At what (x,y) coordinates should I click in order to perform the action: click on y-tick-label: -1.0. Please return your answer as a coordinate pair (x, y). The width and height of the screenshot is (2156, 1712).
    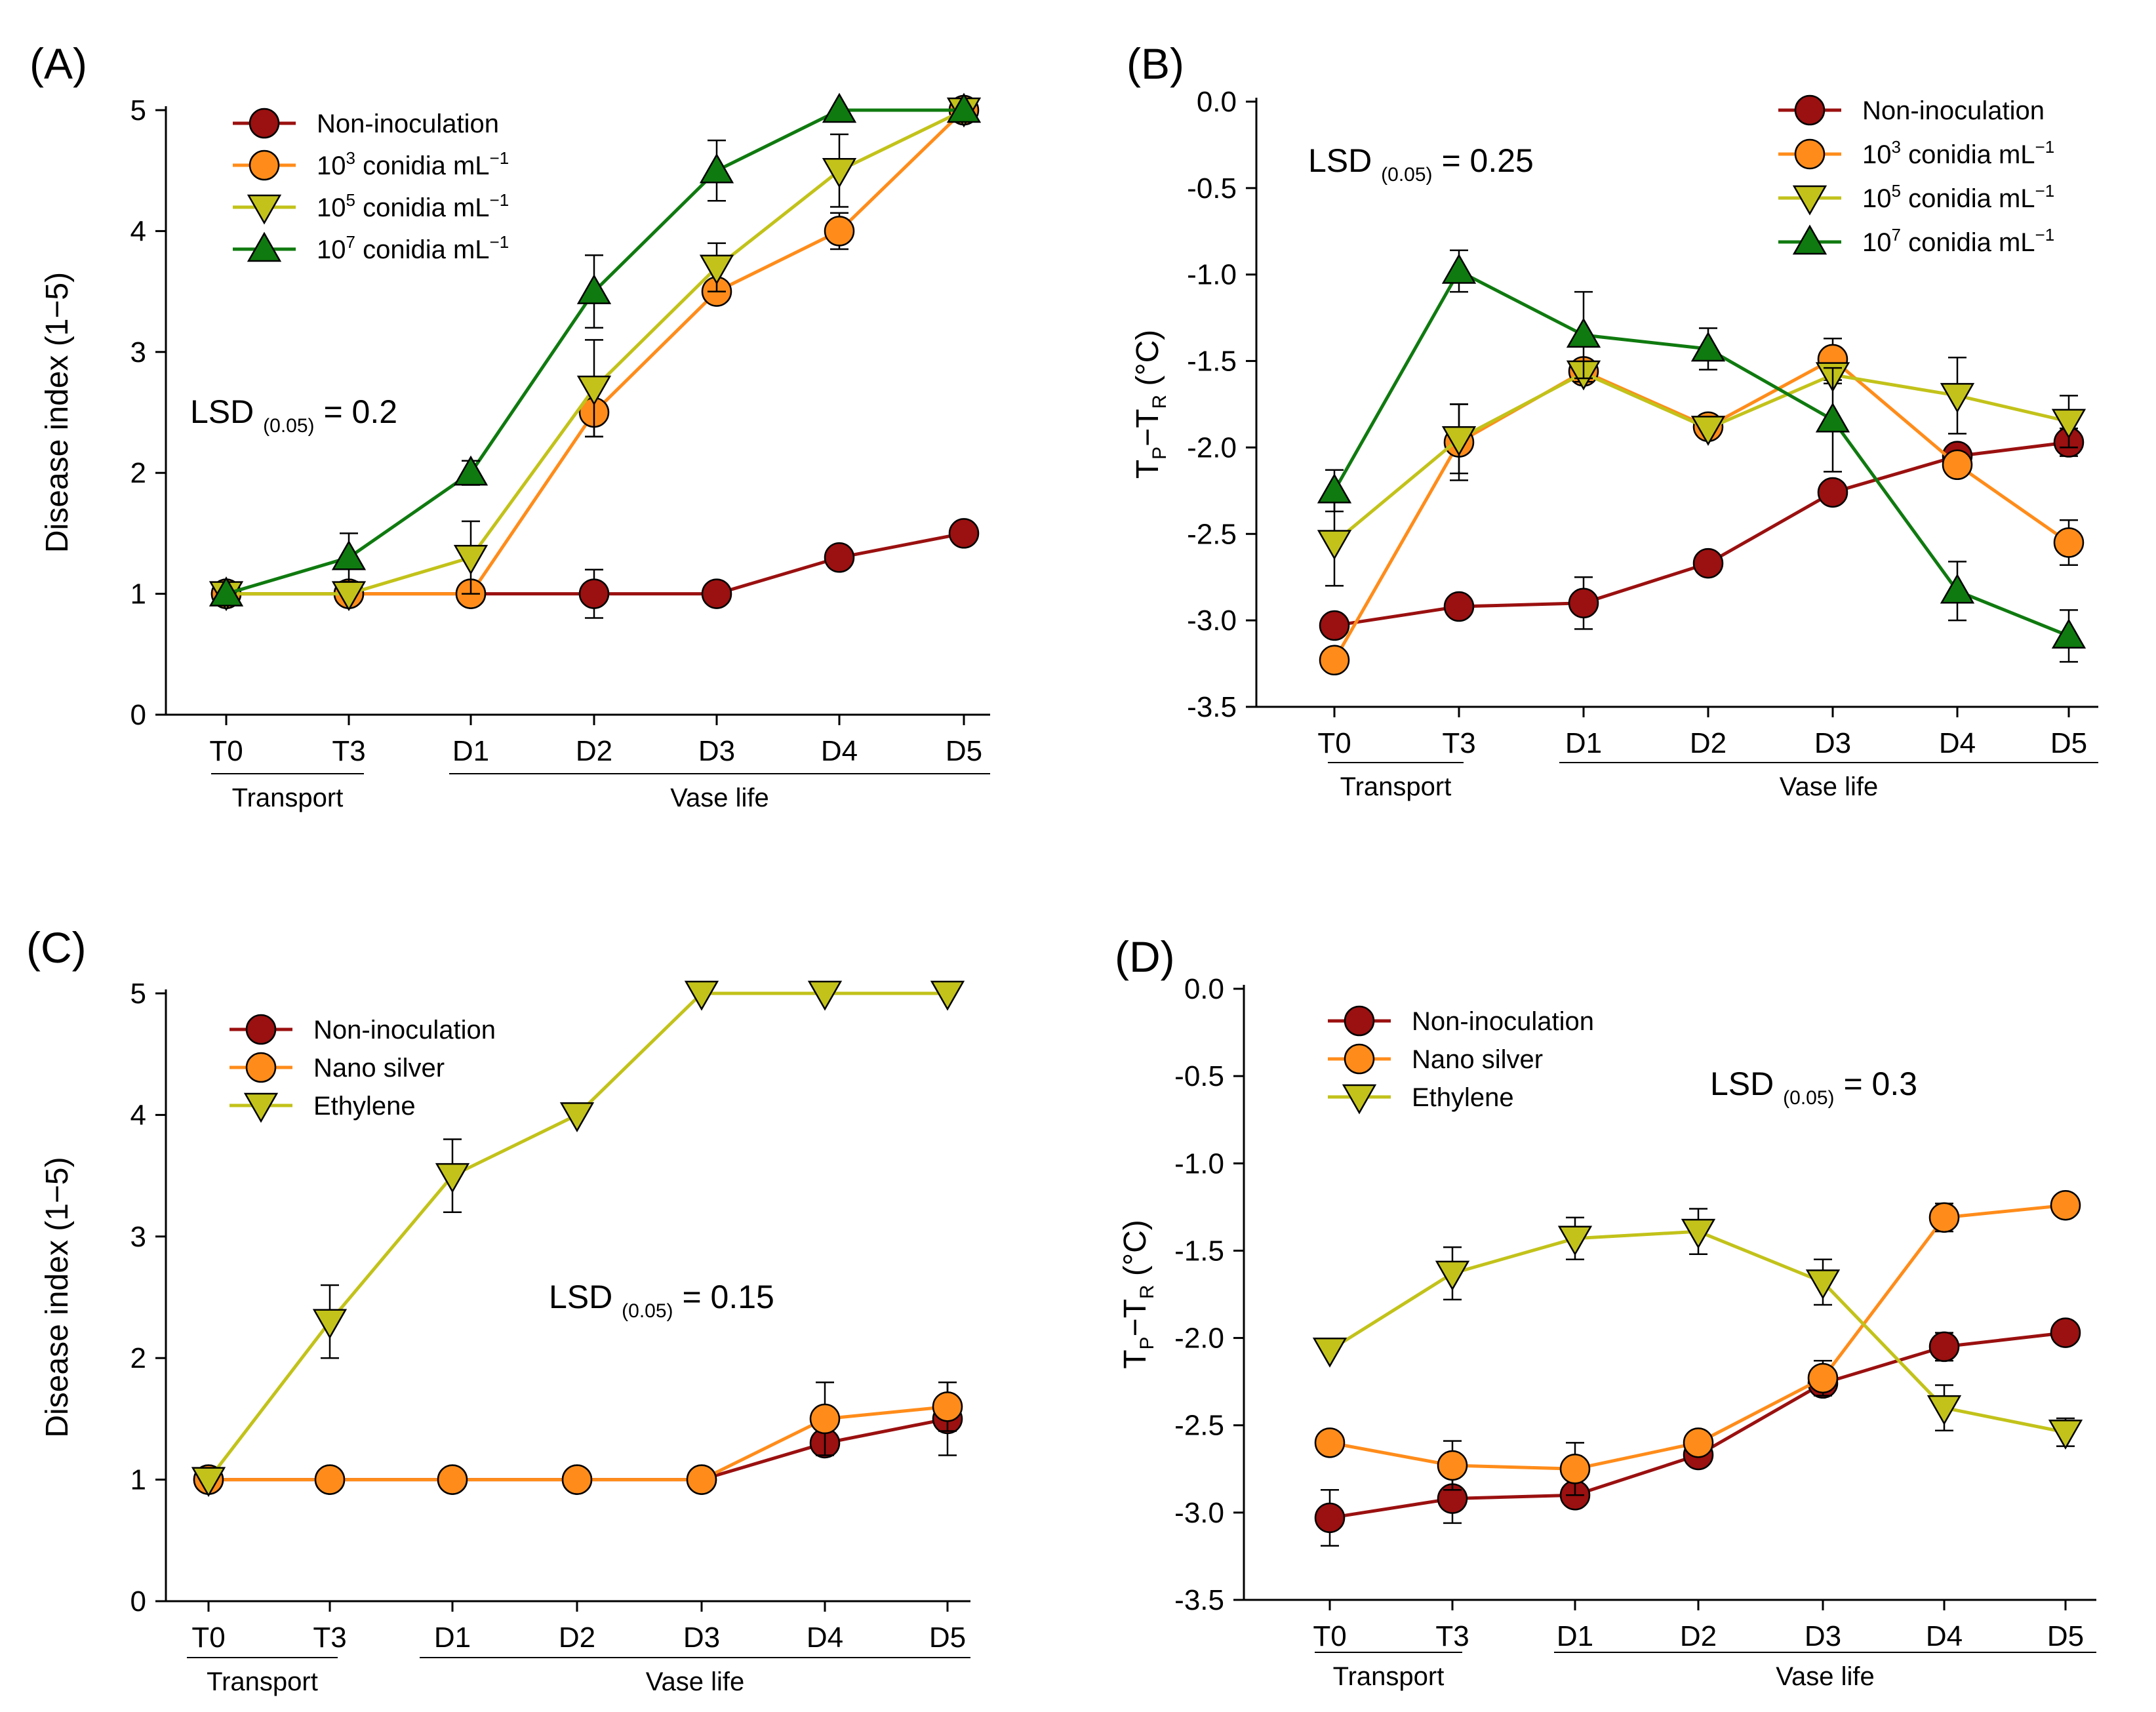
    Looking at the image, I should click on (1212, 275).